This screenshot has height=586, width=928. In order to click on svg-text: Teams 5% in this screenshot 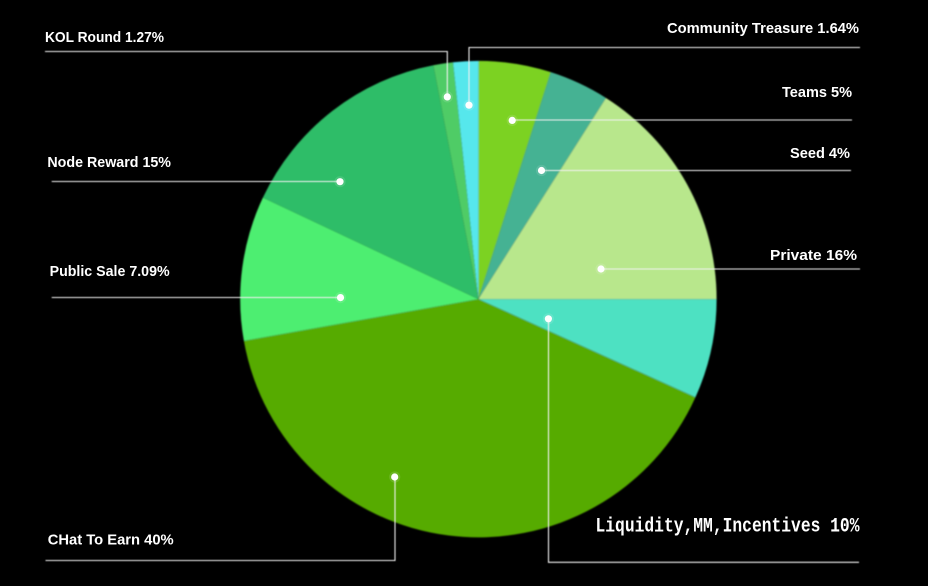, I will do `click(817, 92)`.